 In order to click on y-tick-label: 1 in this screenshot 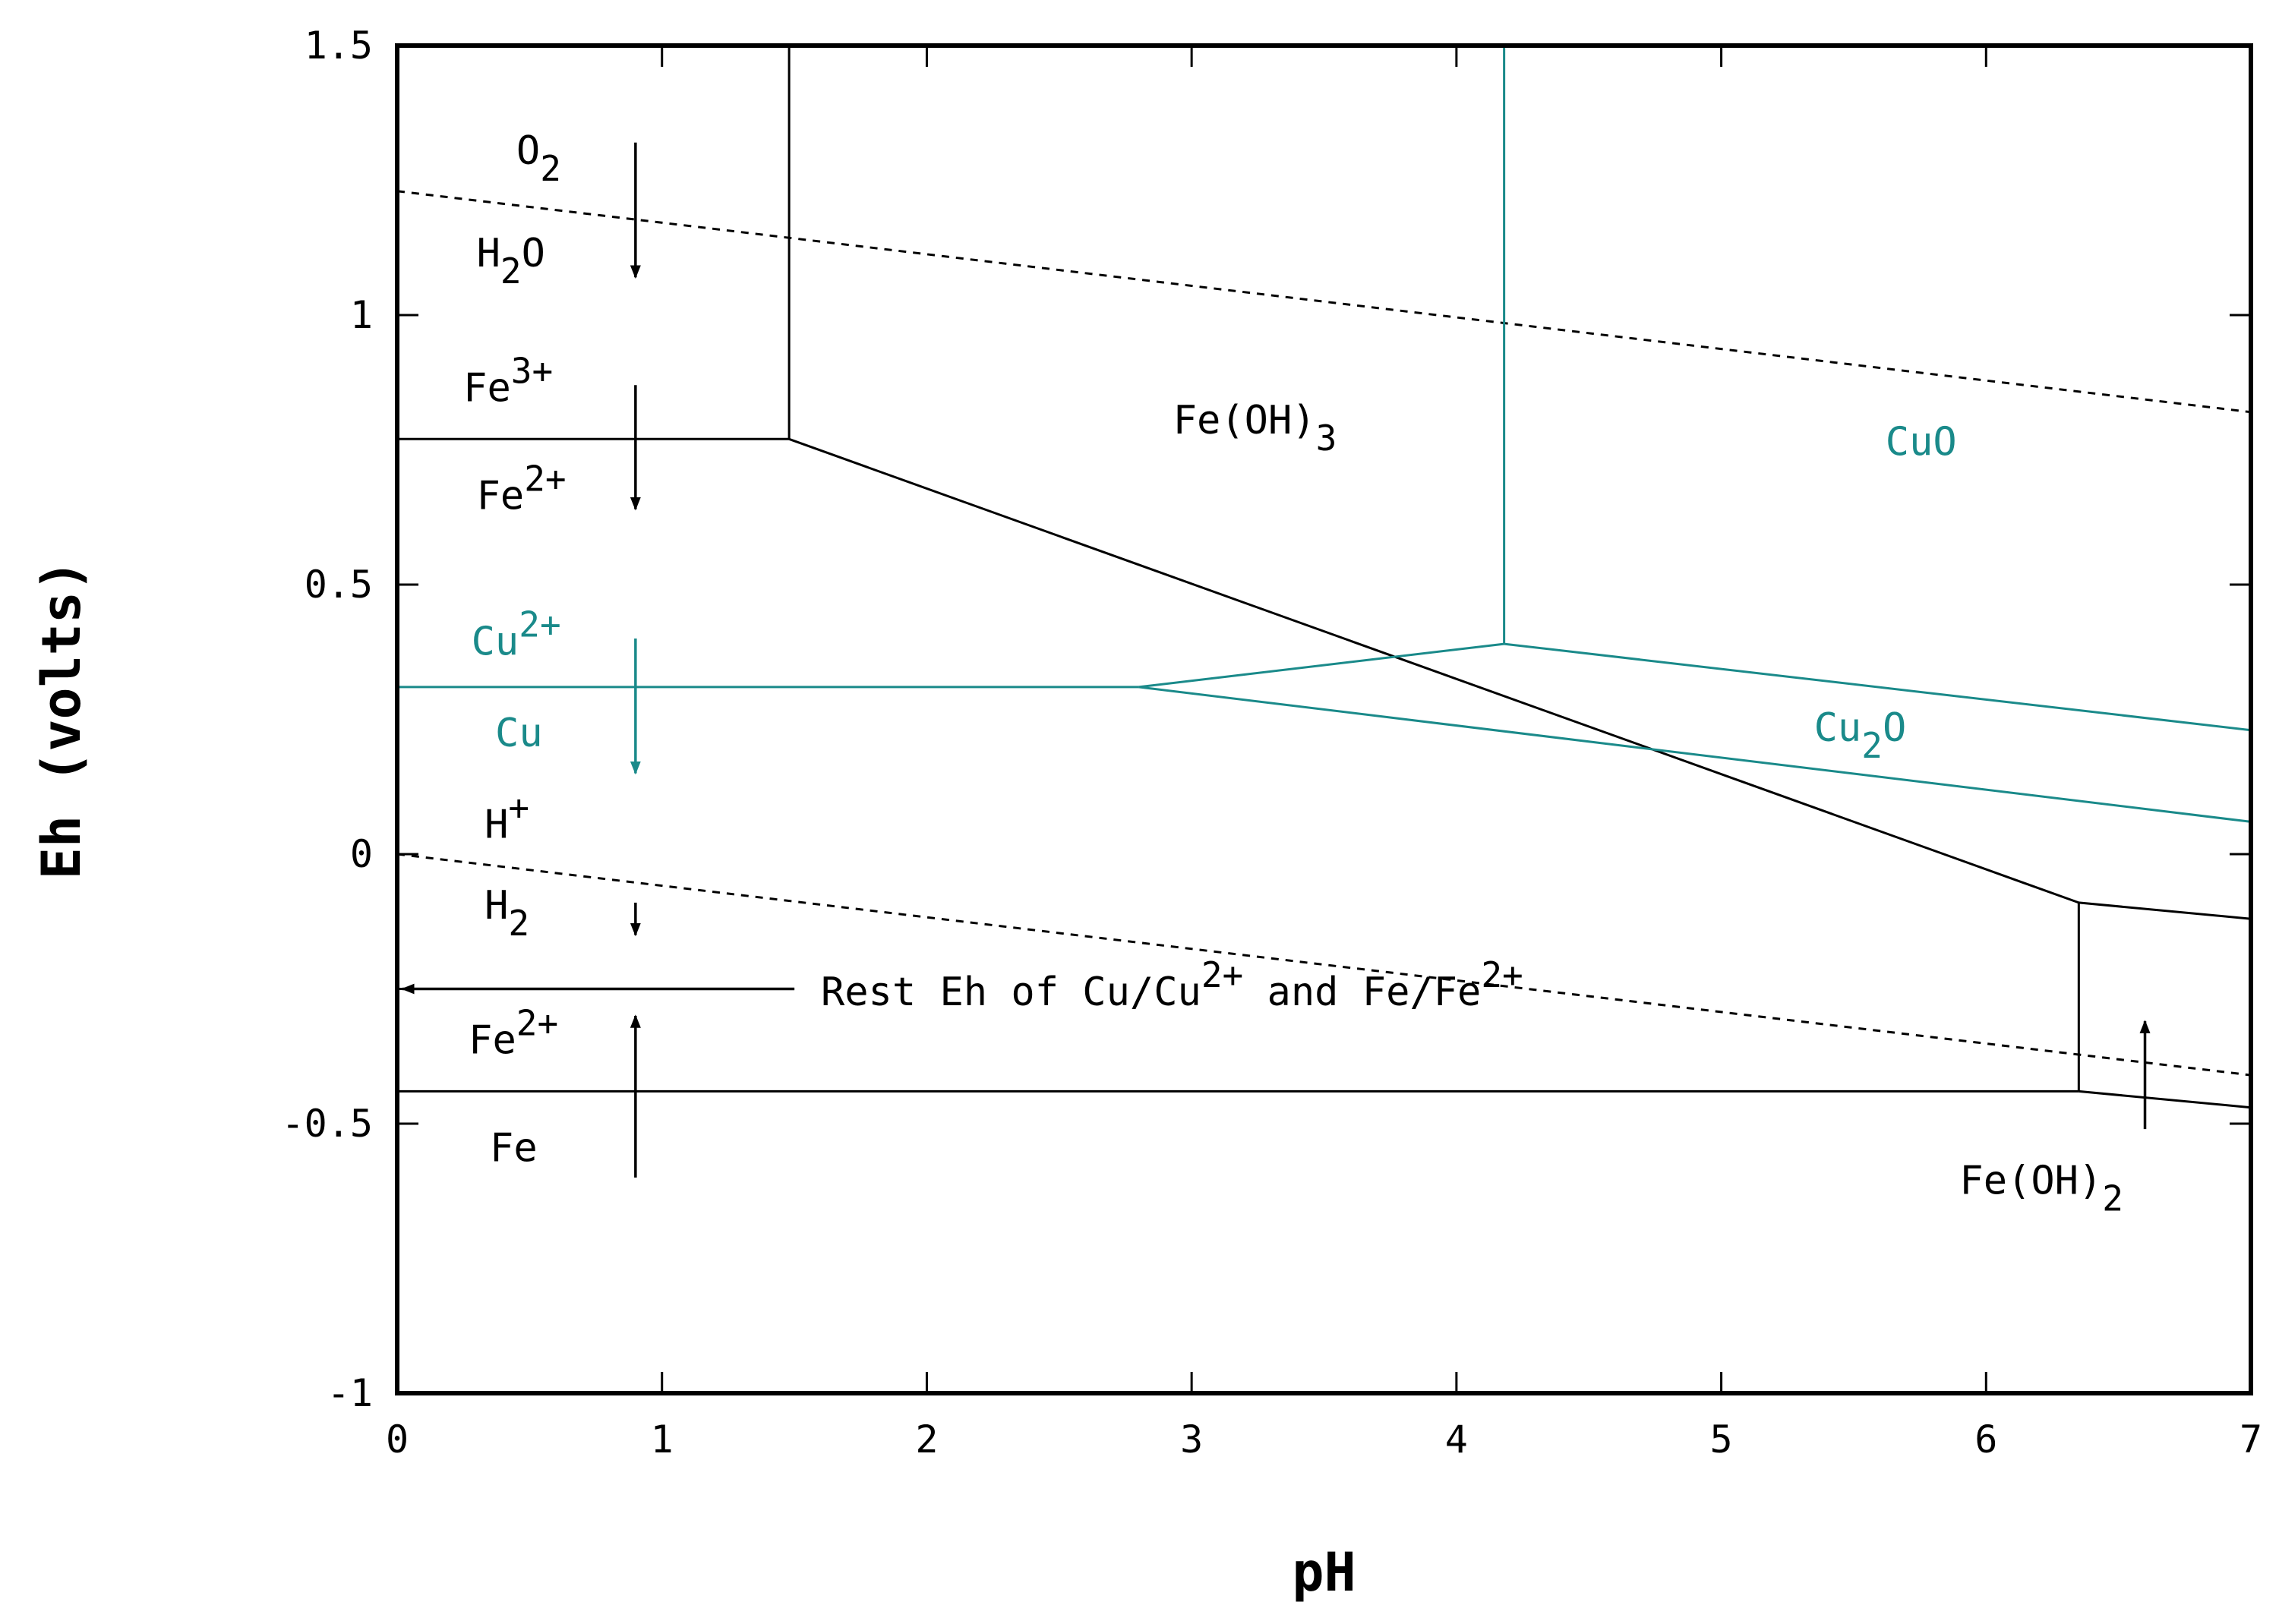, I will do `click(361, 315)`.